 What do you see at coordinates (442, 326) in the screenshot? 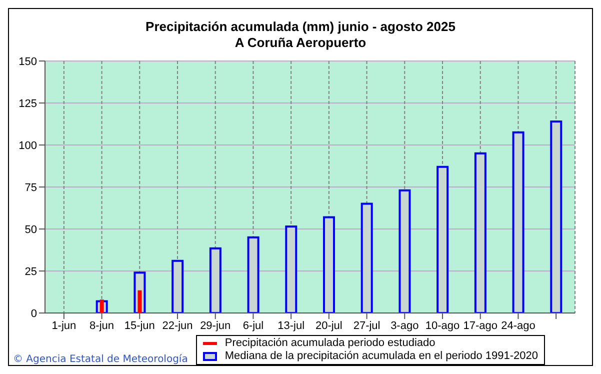
I see `x-tick-label: 10-ago` at bounding box center [442, 326].